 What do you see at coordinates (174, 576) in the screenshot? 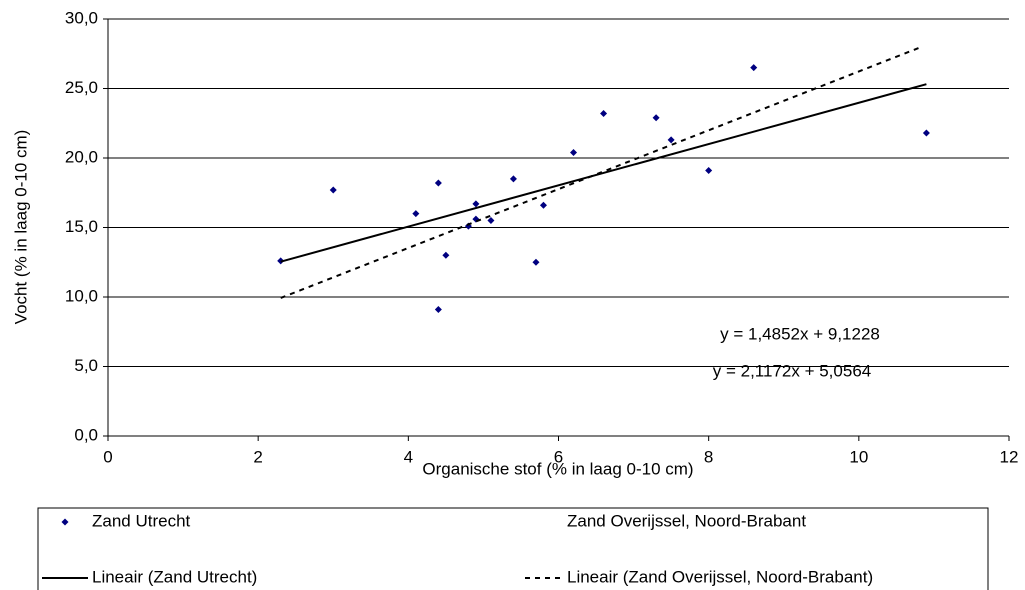
I see `legend-label: Lineair (Zand Utrecht)` at bounding box center [174, 576].